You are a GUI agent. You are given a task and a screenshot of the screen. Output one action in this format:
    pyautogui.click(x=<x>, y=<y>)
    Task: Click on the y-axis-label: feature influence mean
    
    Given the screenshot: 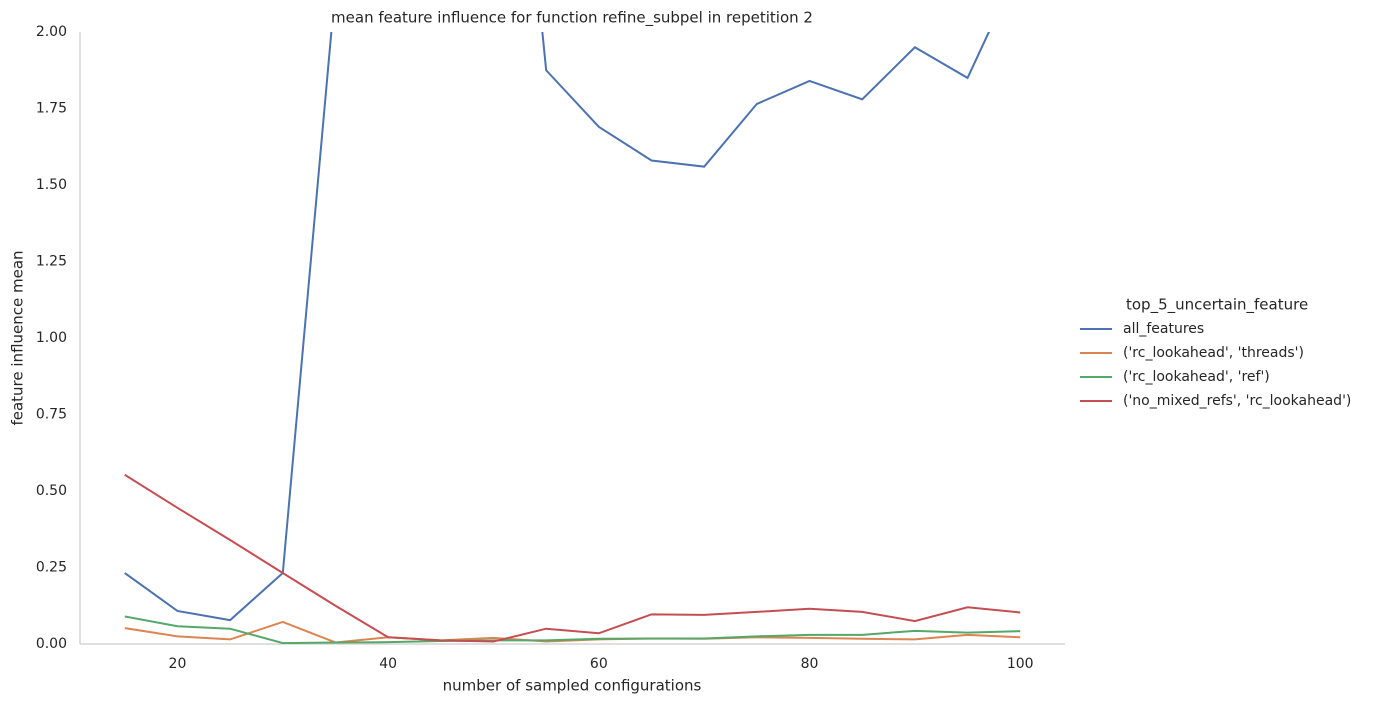 What is the action you would take?
    pyautogui.click(x=18, y=337)
    